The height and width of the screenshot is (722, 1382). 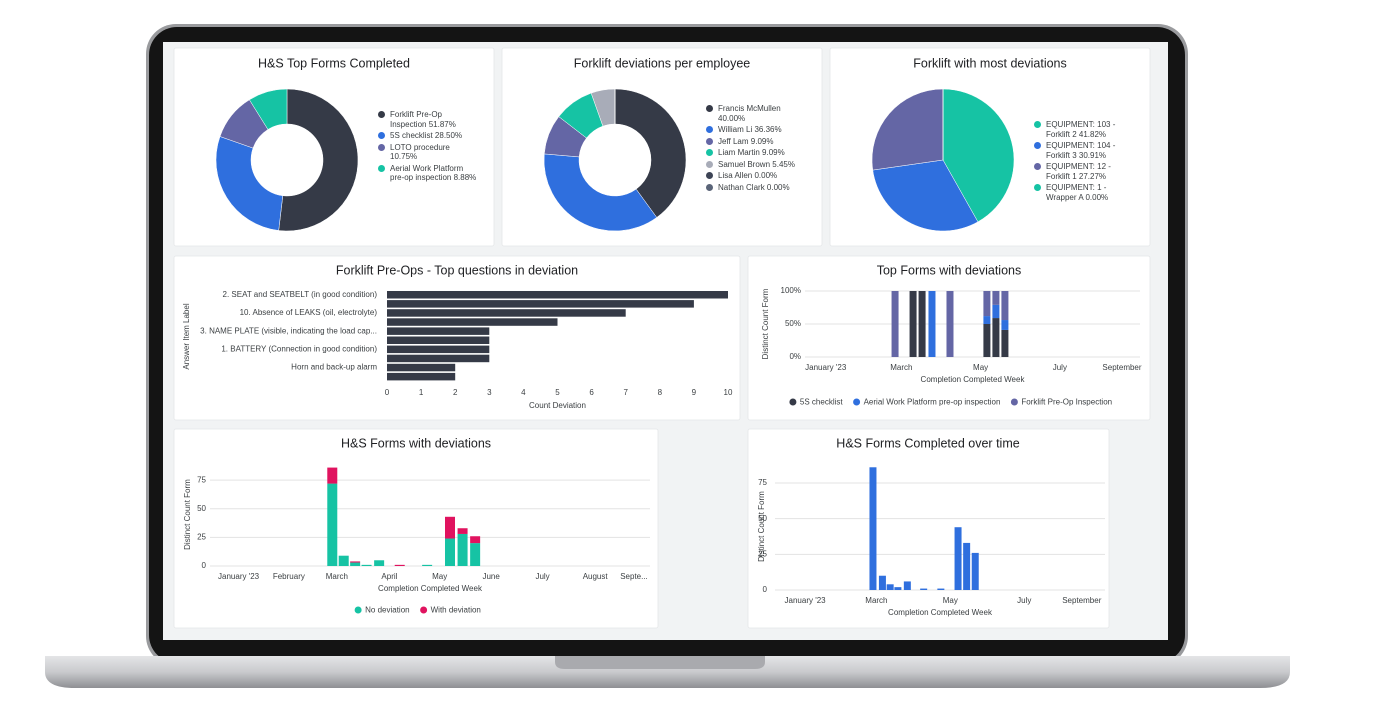 What do you see at coordinates (778, 187) in the screenshot?
I see `legend-value: 0.00%` at bounding box center [778, 187].